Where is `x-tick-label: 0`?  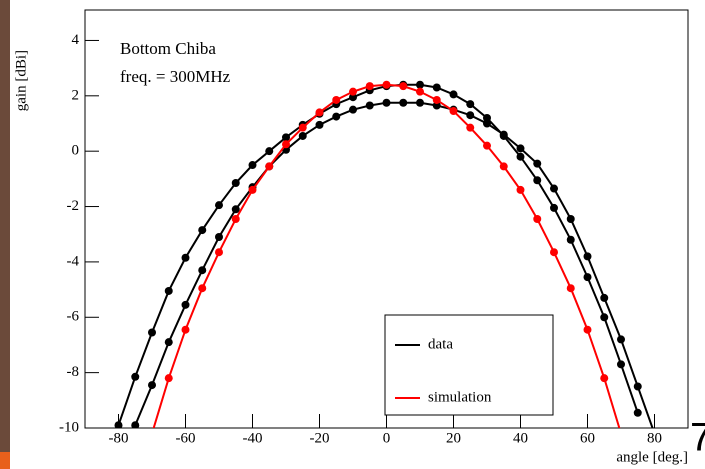 x-tick-label: 0 is located at coordinates (387, 438).